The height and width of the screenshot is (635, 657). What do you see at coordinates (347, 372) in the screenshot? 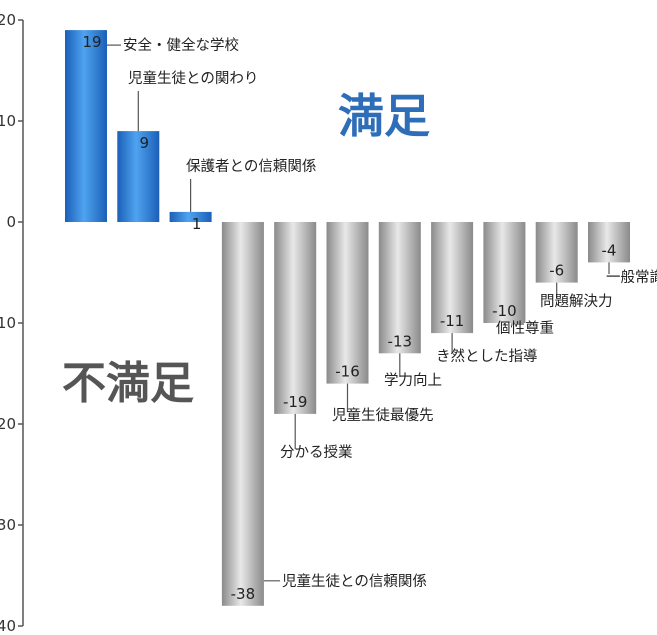
I see `bar-value-label: -16` at bounding box center [347, 372].